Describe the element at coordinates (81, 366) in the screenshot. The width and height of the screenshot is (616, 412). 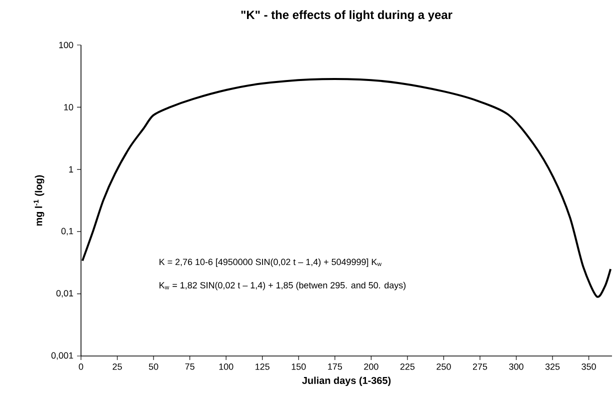
I see `x-tick-label: 0` at that location.